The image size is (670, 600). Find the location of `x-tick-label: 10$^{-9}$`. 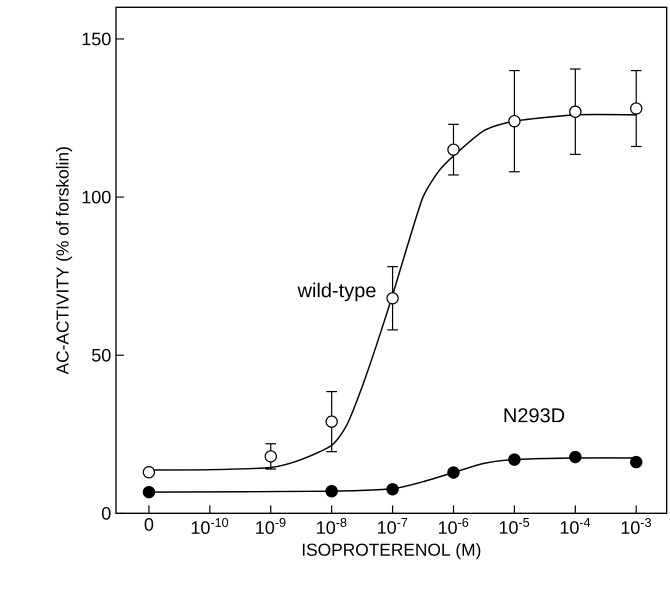

x-tick-label: 10$^{-9}$ is located at coordinates (271, 526).